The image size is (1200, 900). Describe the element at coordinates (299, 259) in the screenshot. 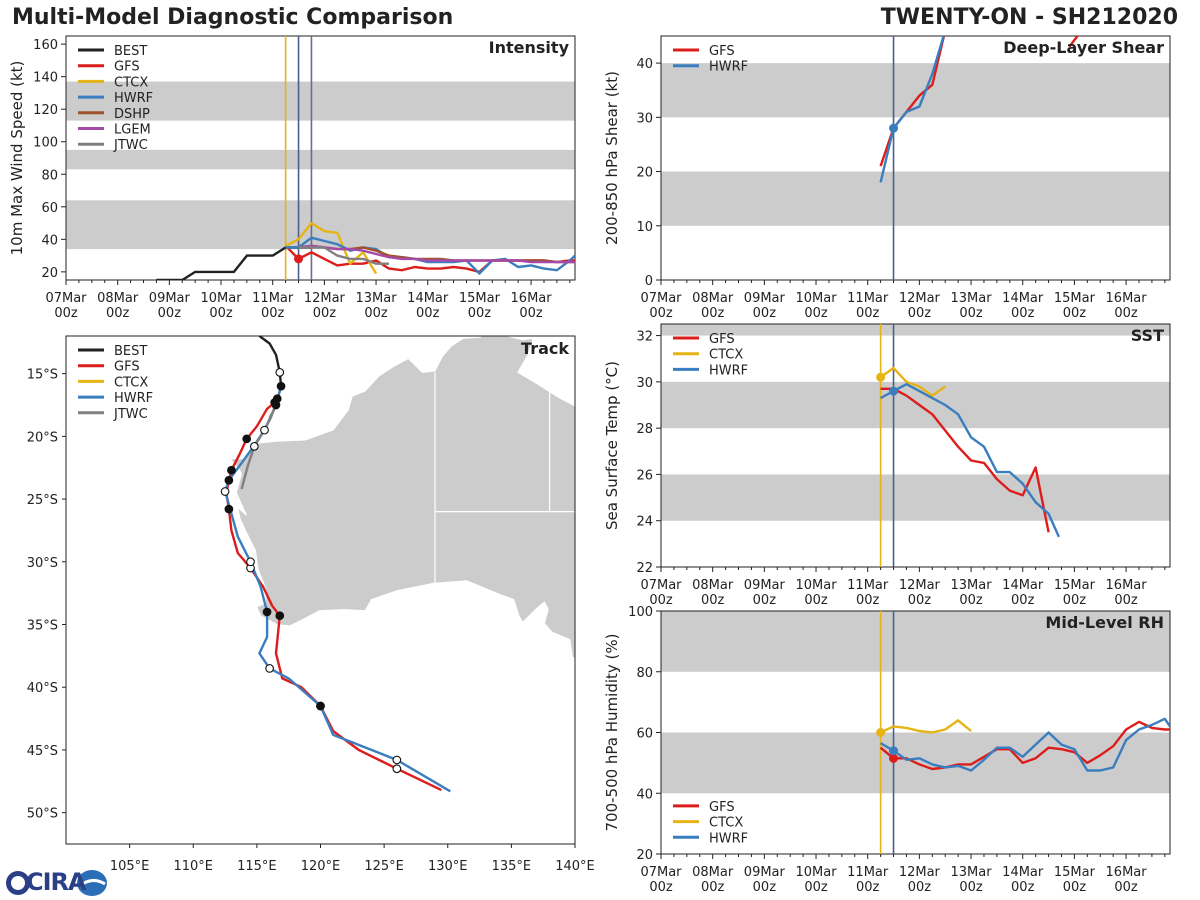

I see `intensity-marker-gfs` at that location.